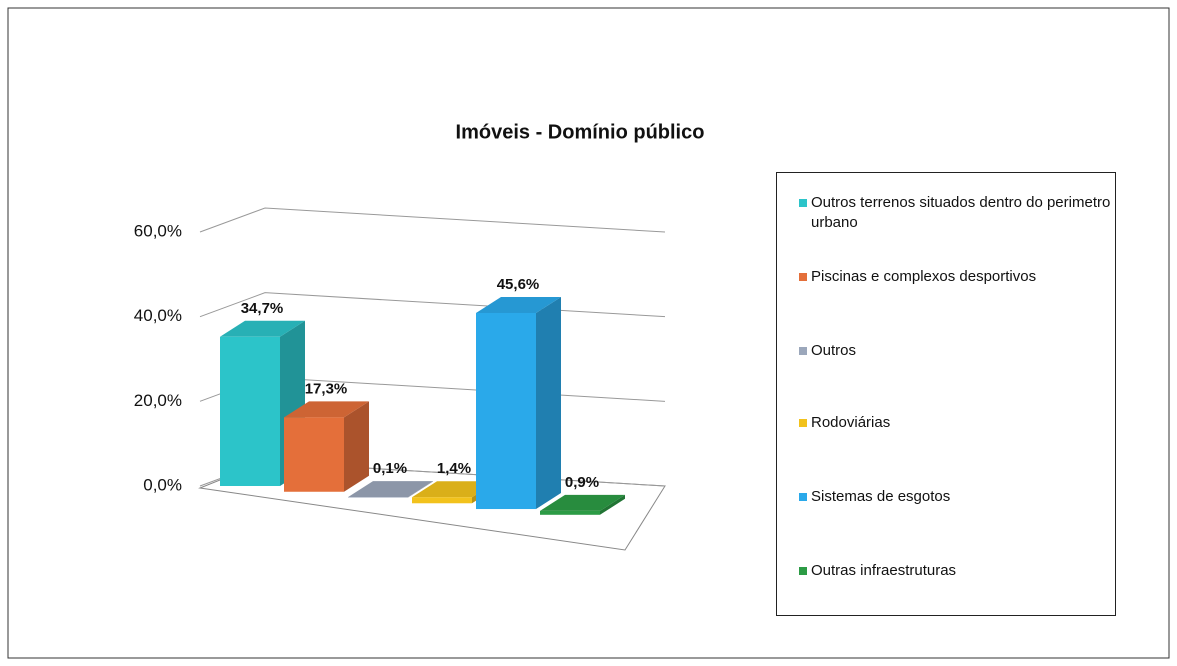 This screenshot has width=1177, height=666. I want to click on data-label: 17,3%, so click(326, 388).